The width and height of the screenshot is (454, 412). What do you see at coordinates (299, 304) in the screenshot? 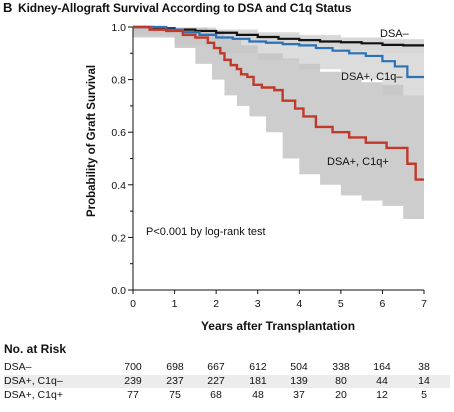
I see `x-tick-label-4: 4` at bounding box center [299, 304].